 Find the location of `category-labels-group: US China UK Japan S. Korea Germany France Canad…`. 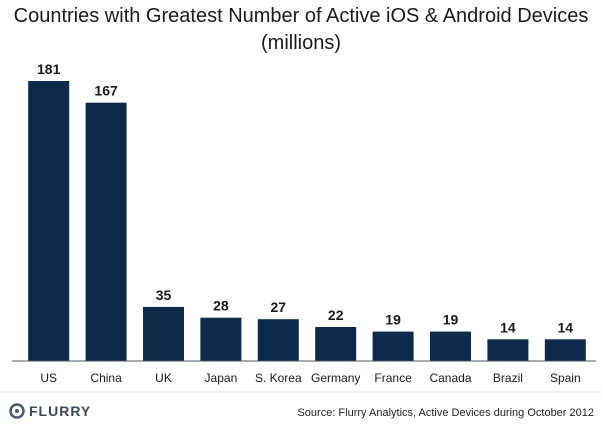

category-labels-group: US China UK Japan S. Korea Germany France Canad… is located at coordinates (310, 378).